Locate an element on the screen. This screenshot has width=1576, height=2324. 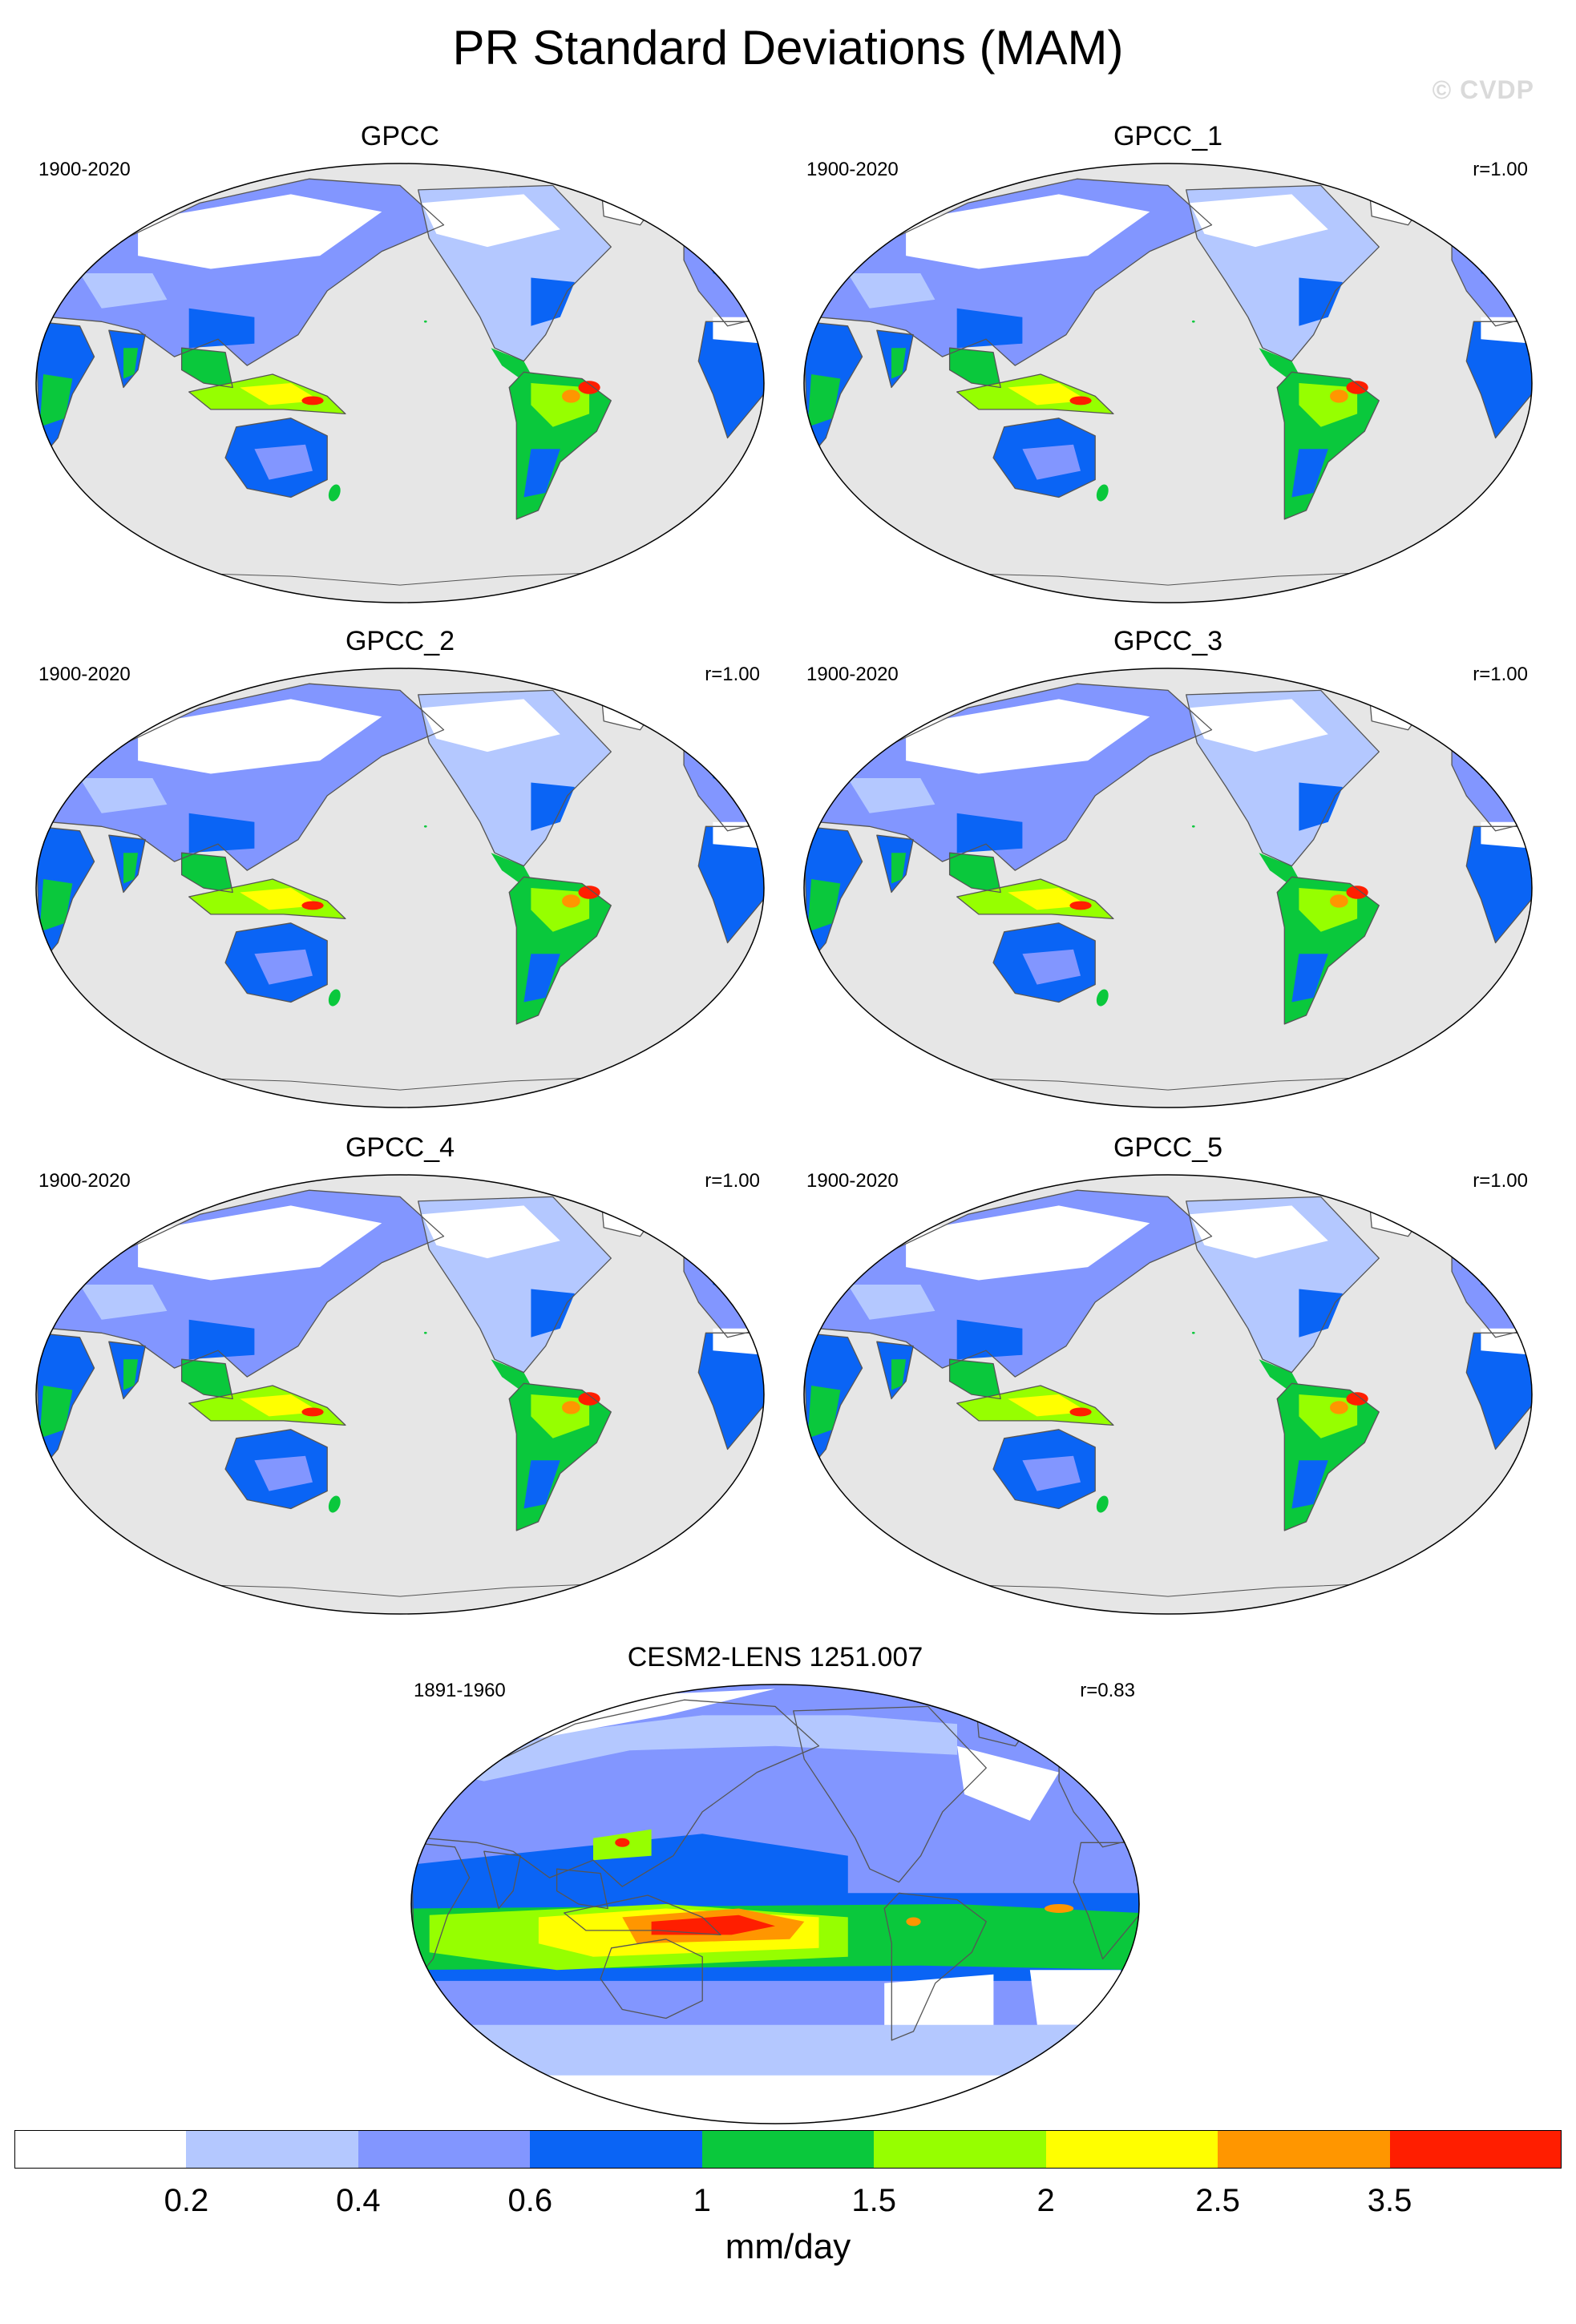
colorbar-tick-label: 2.5 is located at coordinates (1217, 2200).